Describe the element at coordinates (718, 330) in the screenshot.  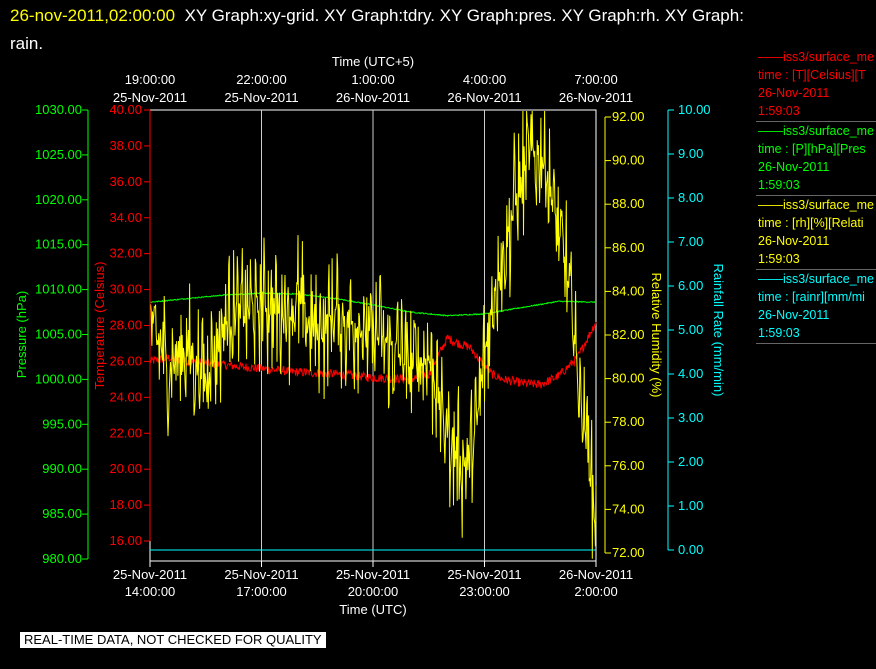
I see `rain-axis-title: Rainfall Rate (mm/min)` at that location.